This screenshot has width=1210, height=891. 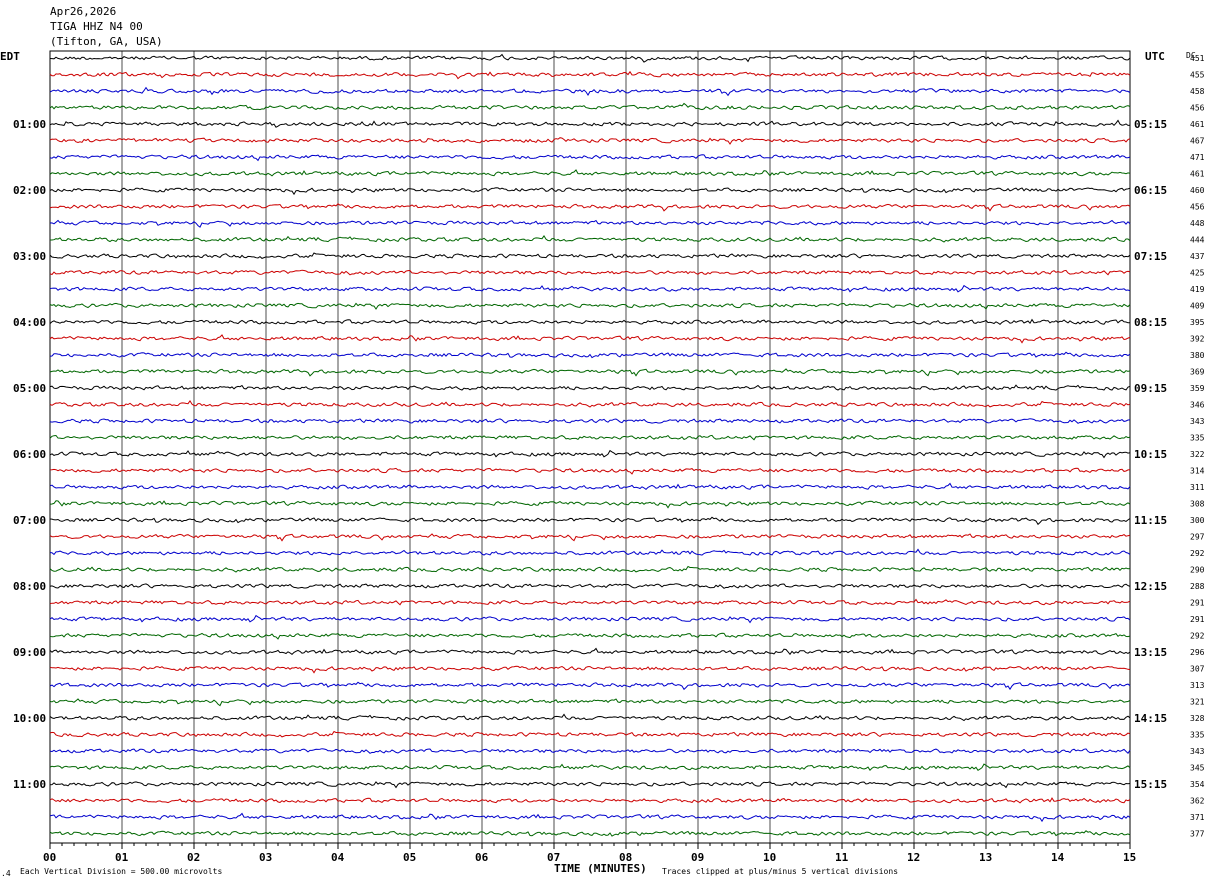 I want to click on header-location: (Tifton, GA, USA), so click(x=106, y=41).